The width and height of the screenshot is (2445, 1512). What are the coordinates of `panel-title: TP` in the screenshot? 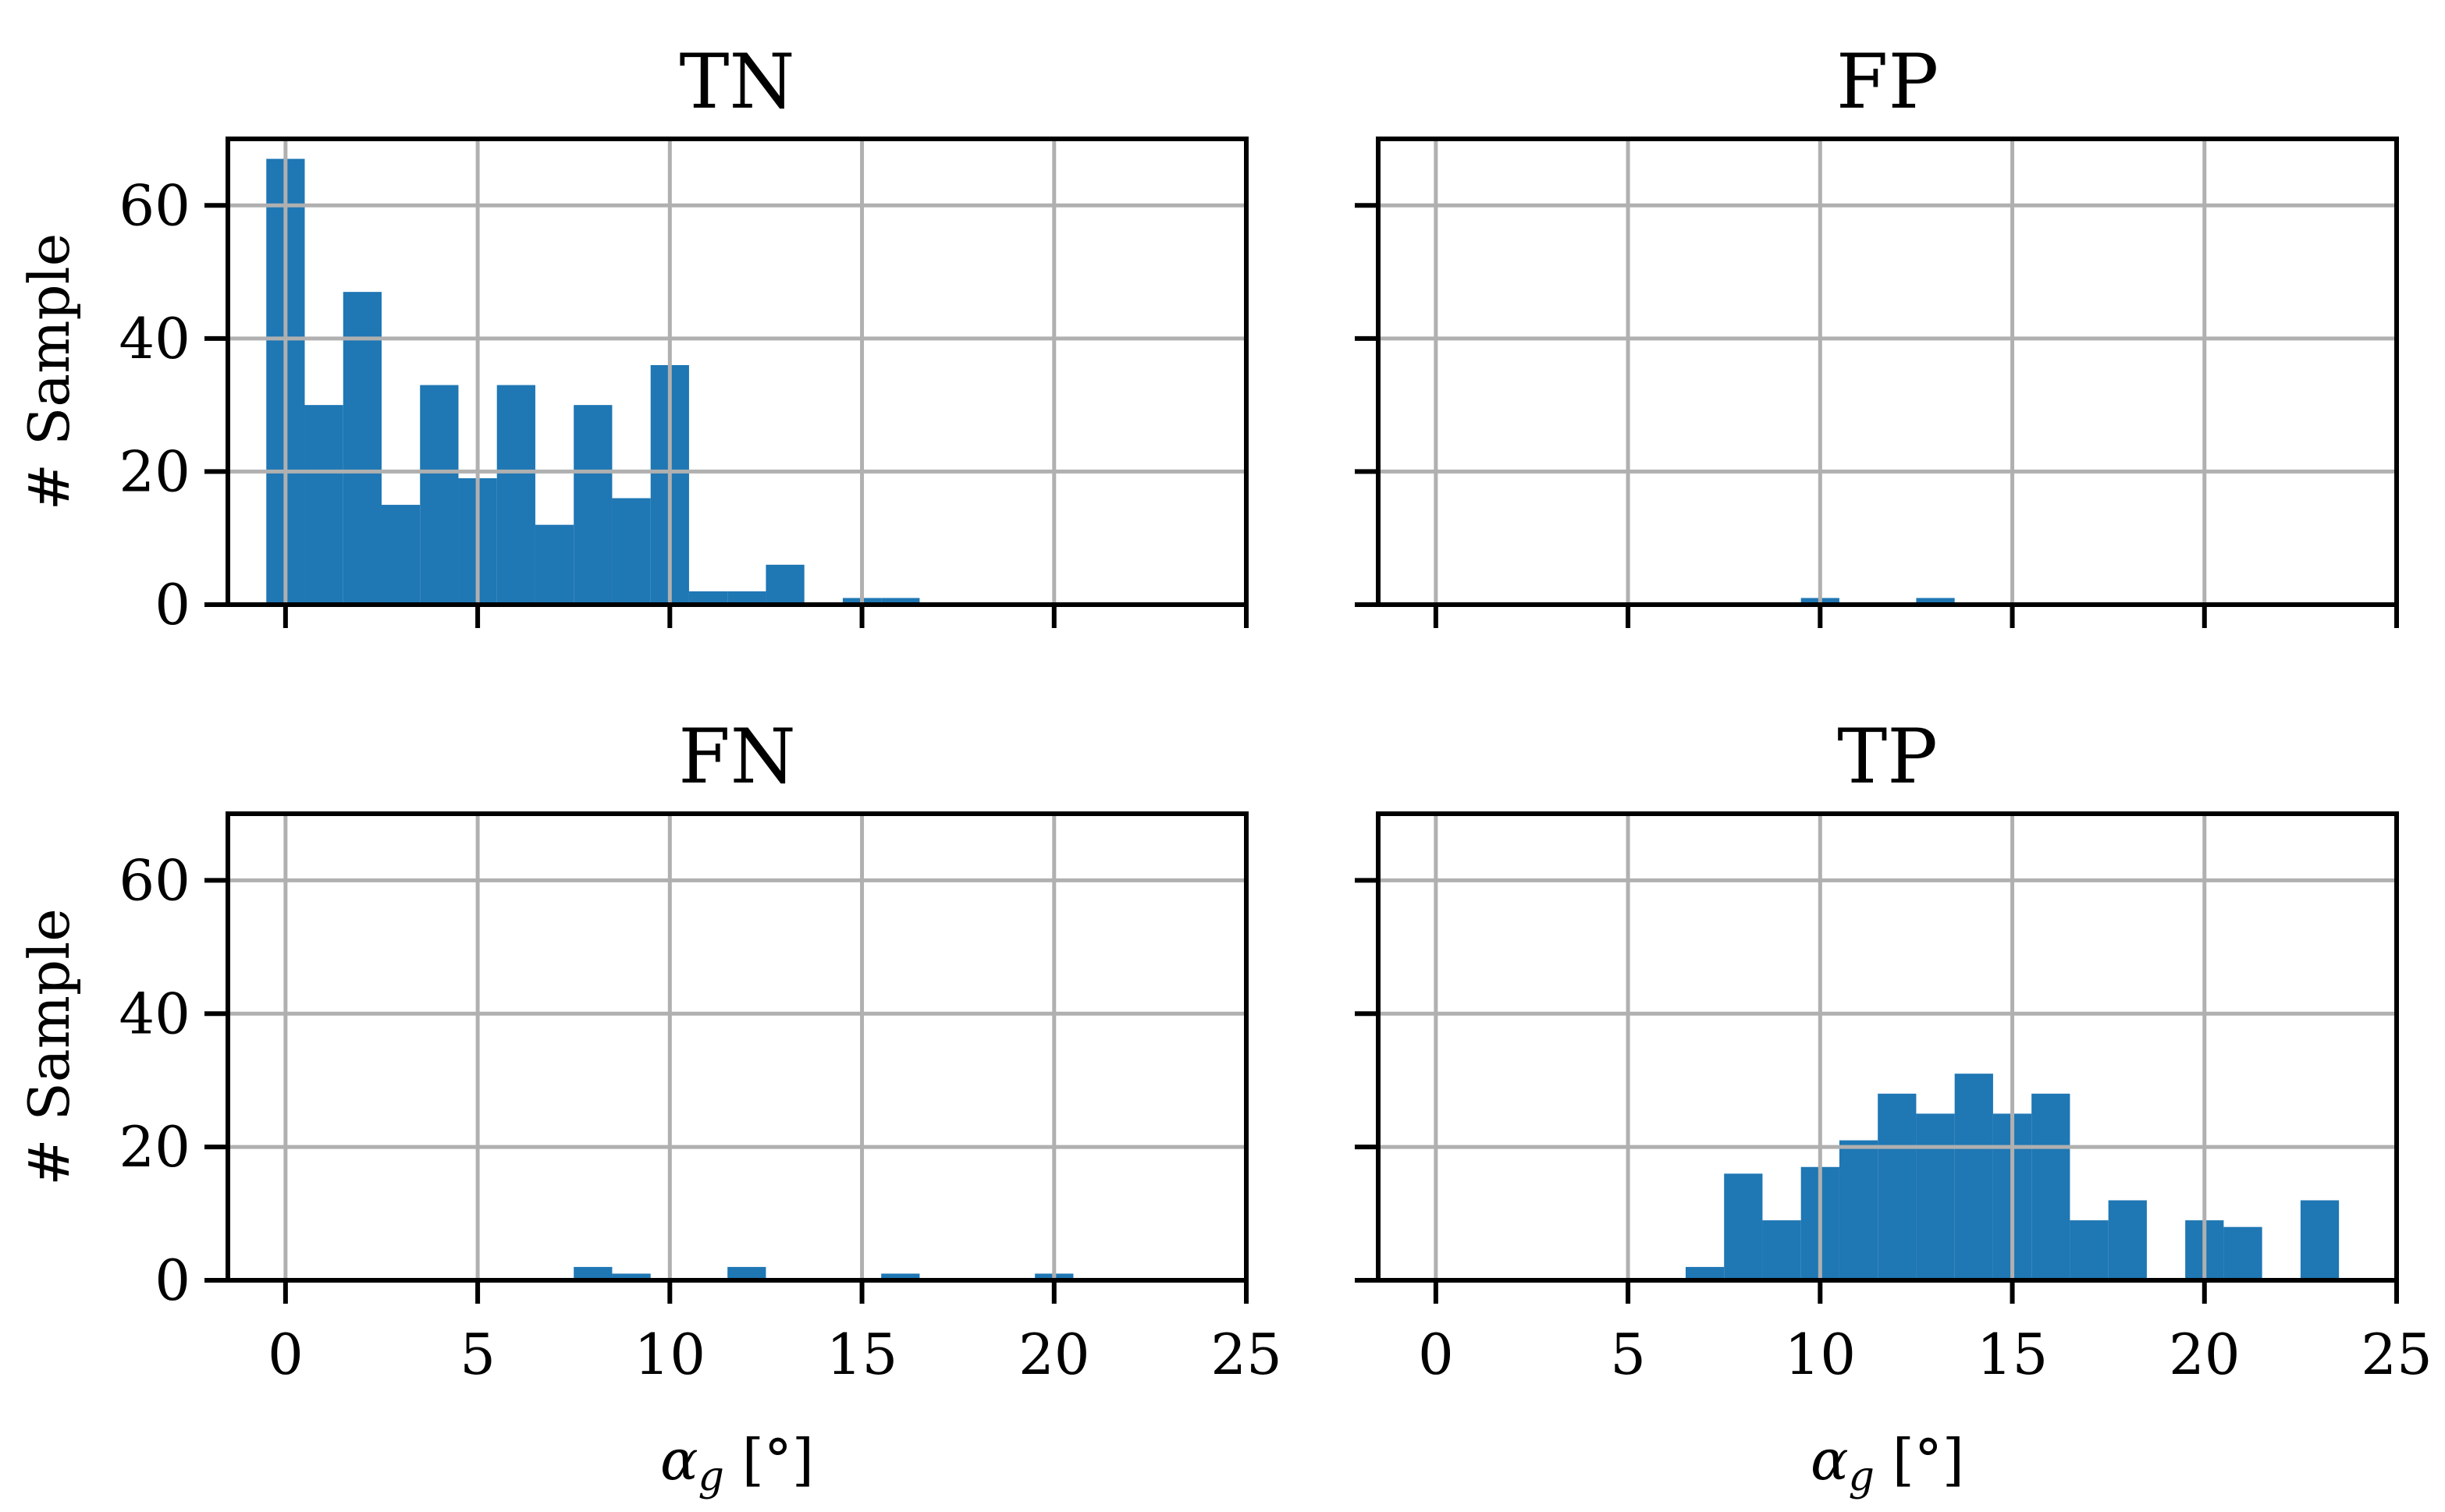 It's located at (1887, 757).